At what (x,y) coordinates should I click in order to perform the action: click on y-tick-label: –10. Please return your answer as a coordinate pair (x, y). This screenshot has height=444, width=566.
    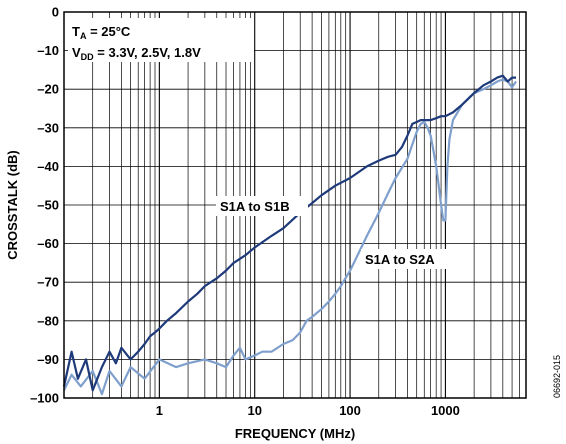
    Looking at the image, I should click on (48, 50).